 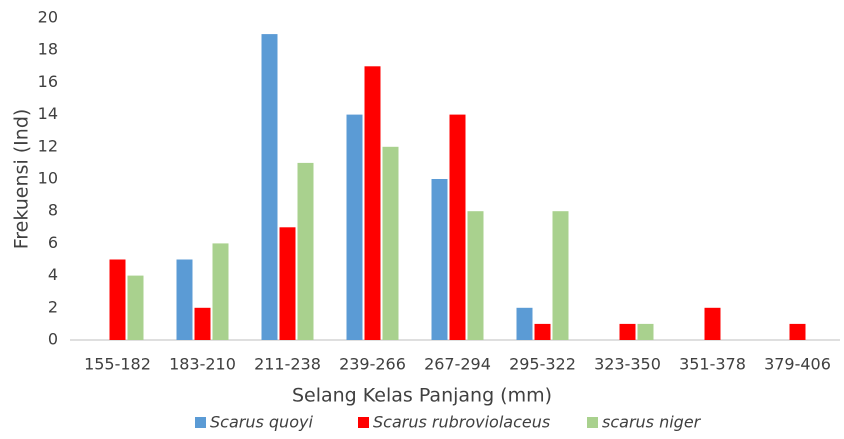 What do you see at coordinates (53, 242) in the screenshot?
I see `y-tick-label: 6` at bounding box center [53, 242].